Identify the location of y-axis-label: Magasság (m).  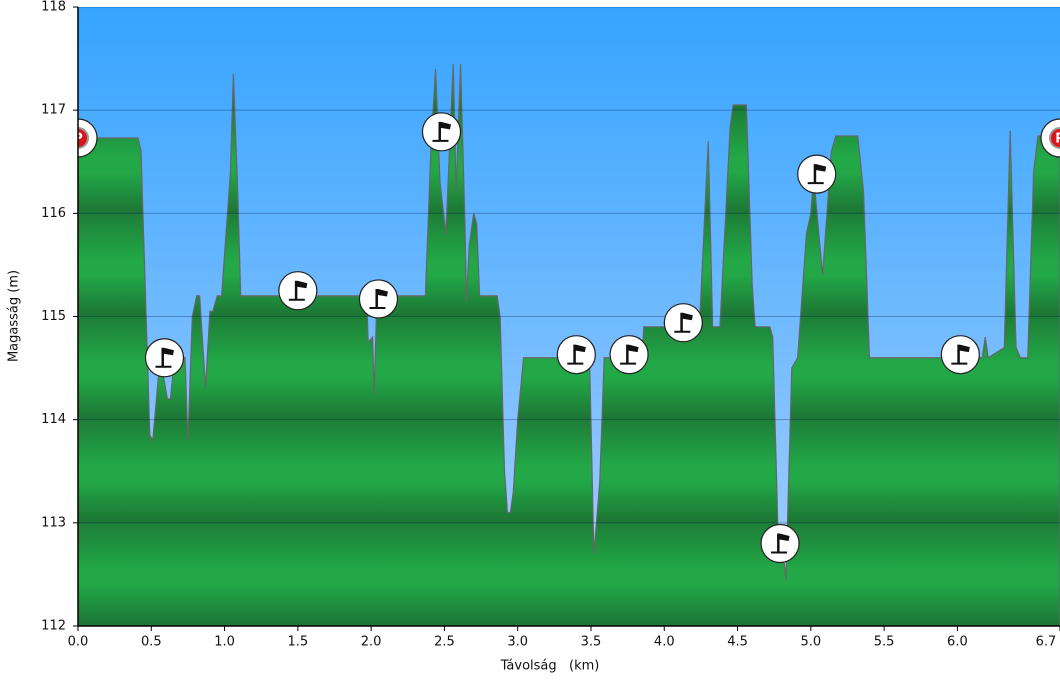
(14, 316).